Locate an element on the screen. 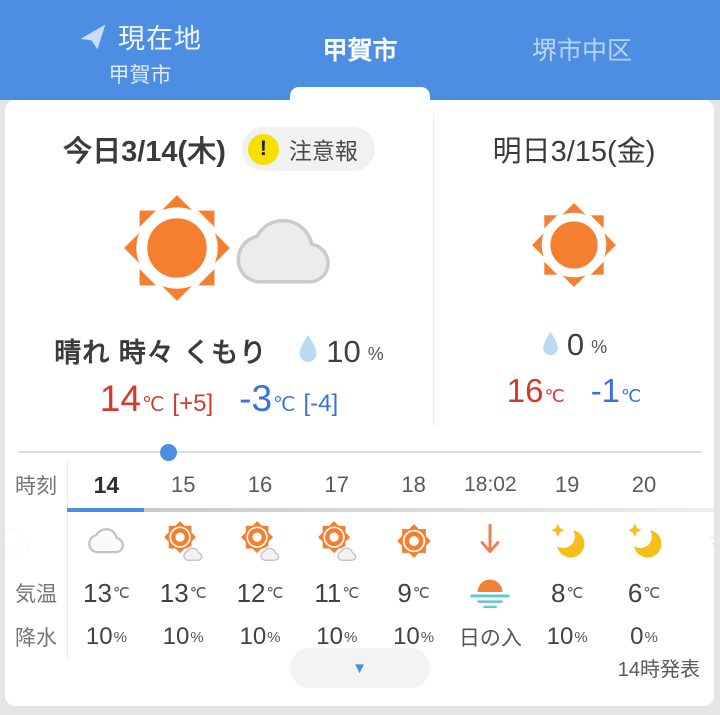  column-divider is located at coordinates (433, 270).